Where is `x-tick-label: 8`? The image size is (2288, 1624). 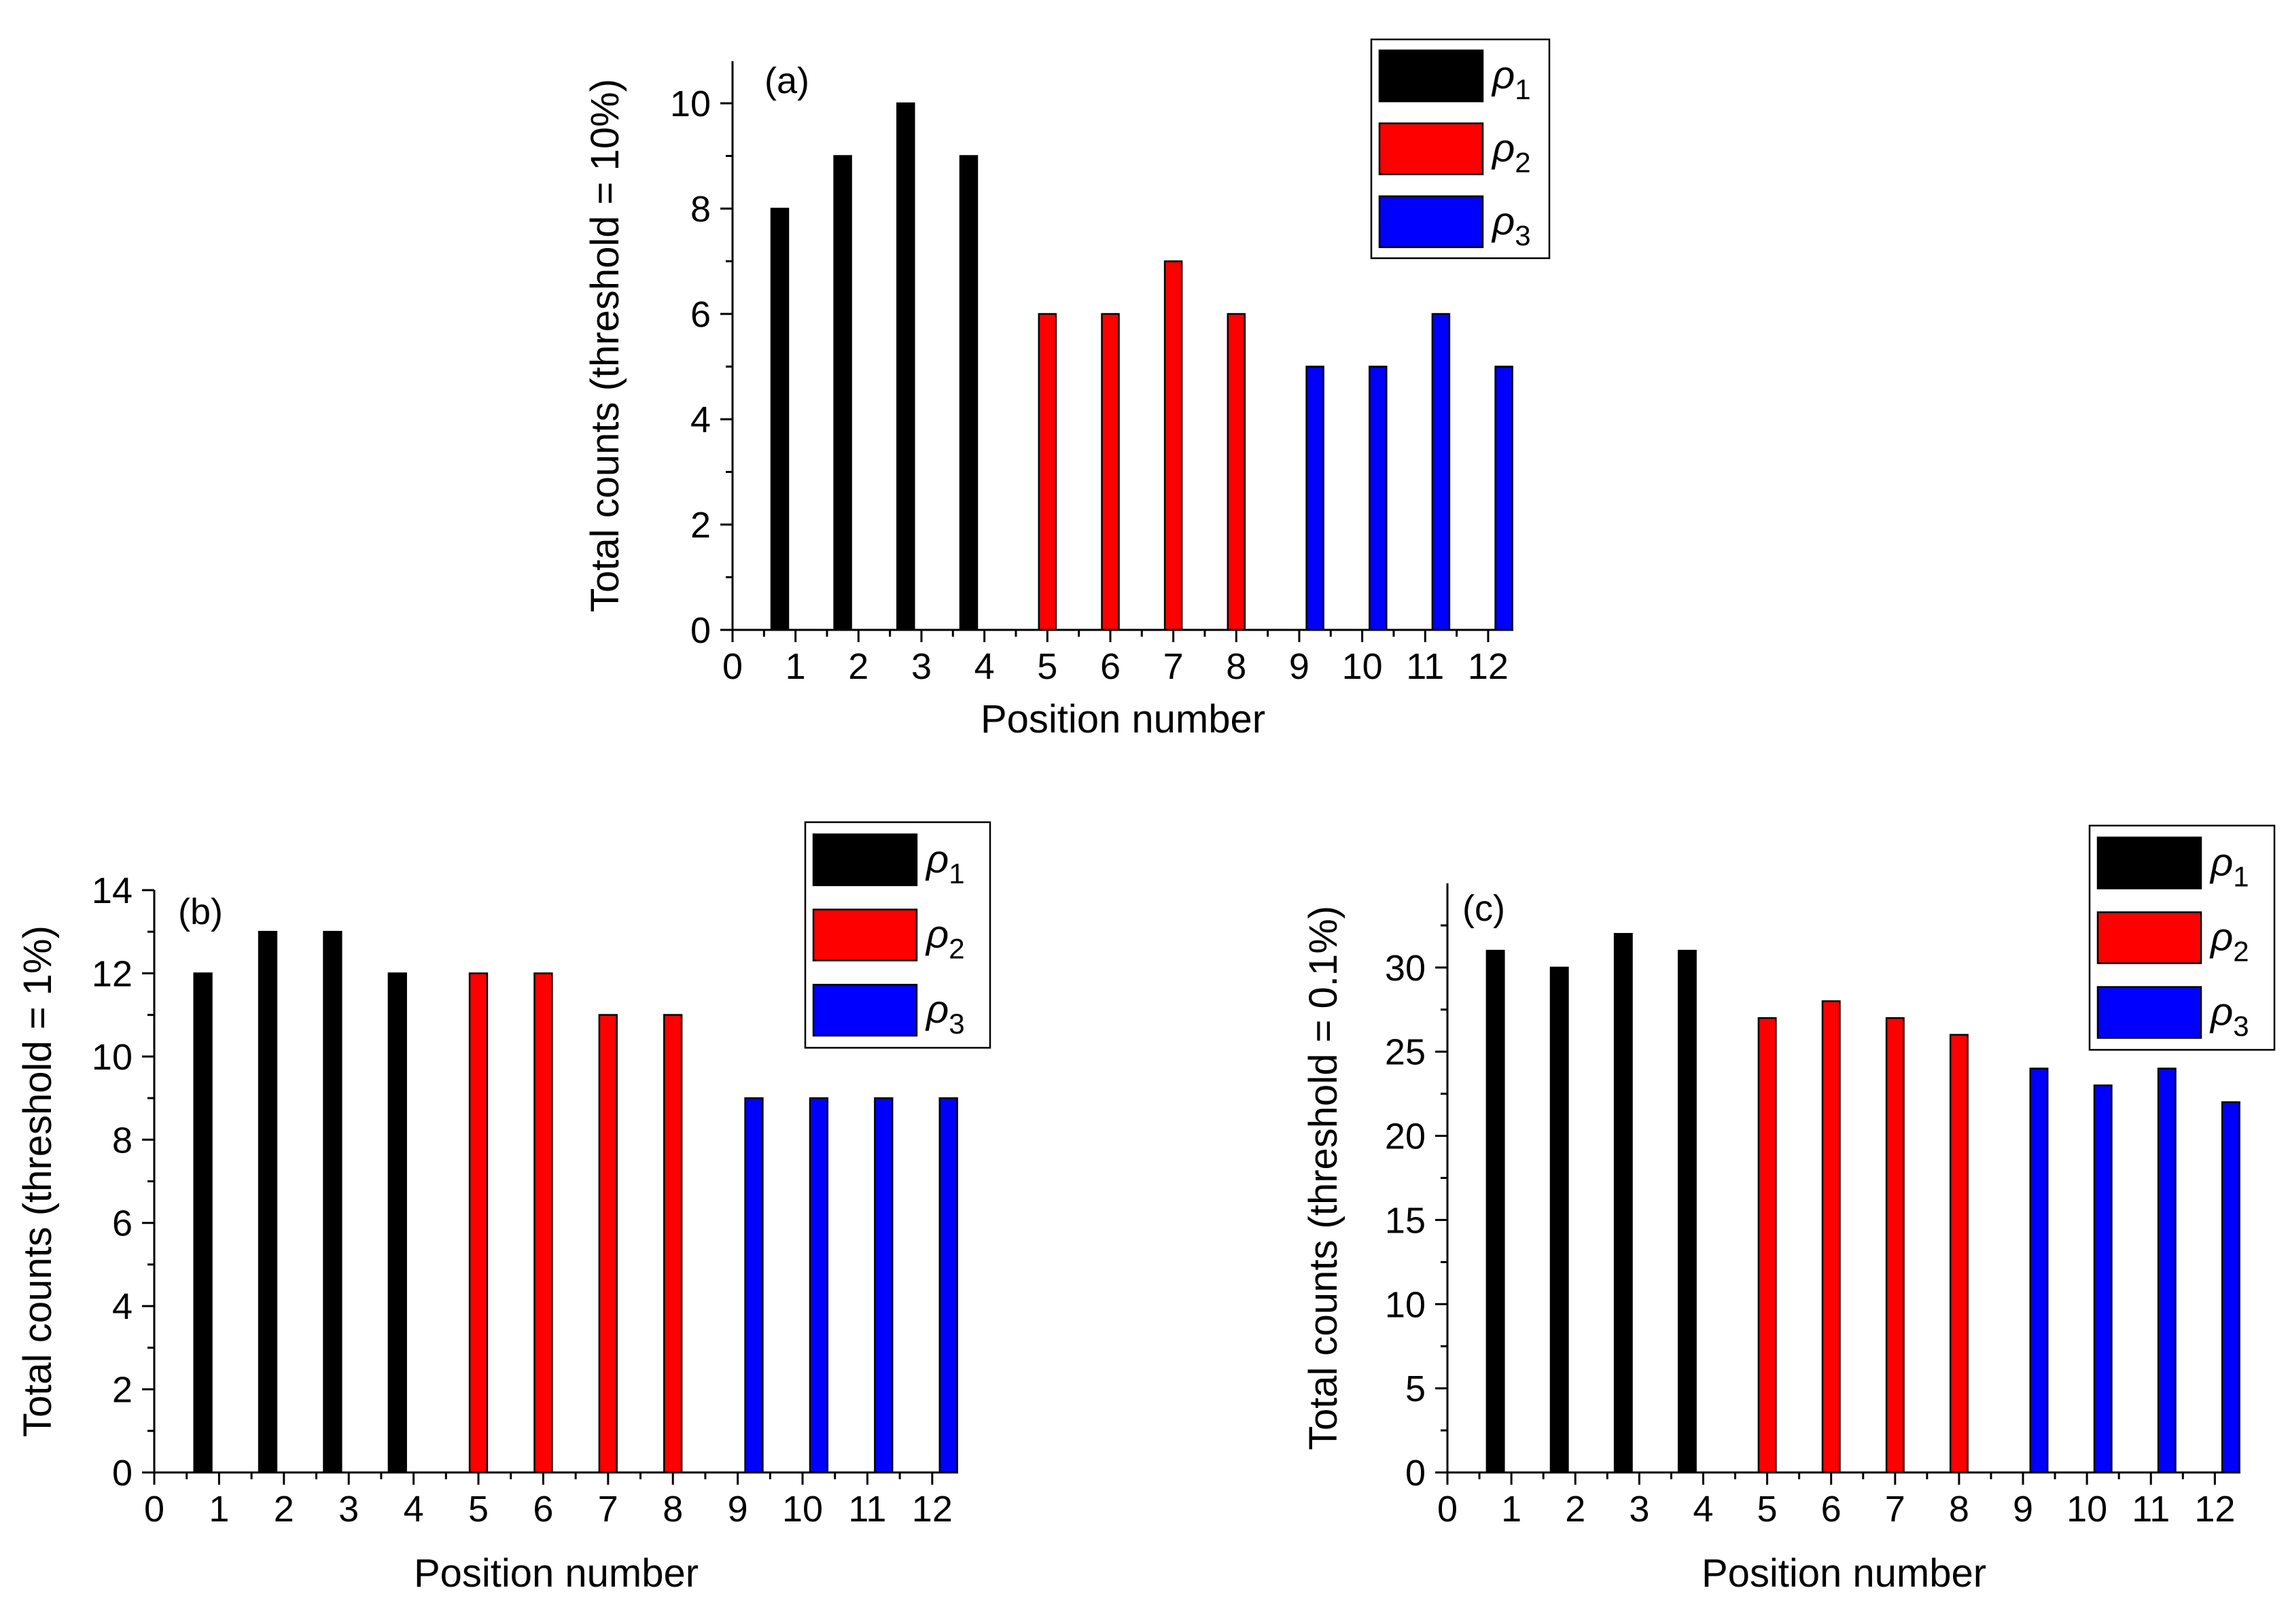 x-tick-label: 8 is located at coordinates (673, 1510).